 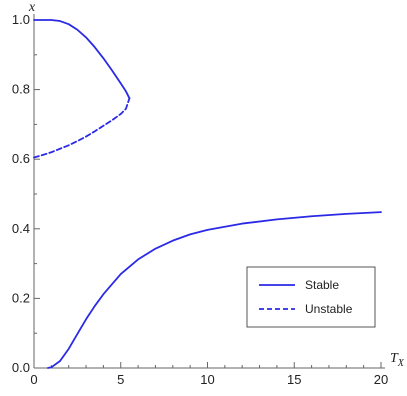 I want to click on legend-label: Unstable, so click(x=329, y=309).